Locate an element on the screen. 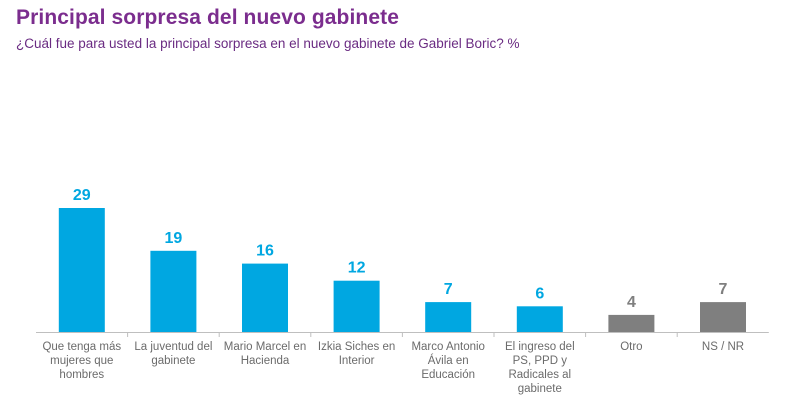 The width and height of the screenshot is (800, 409). chart-title: Principal sorpresa del nuevo gabinete is located at coordinates (207, 17).